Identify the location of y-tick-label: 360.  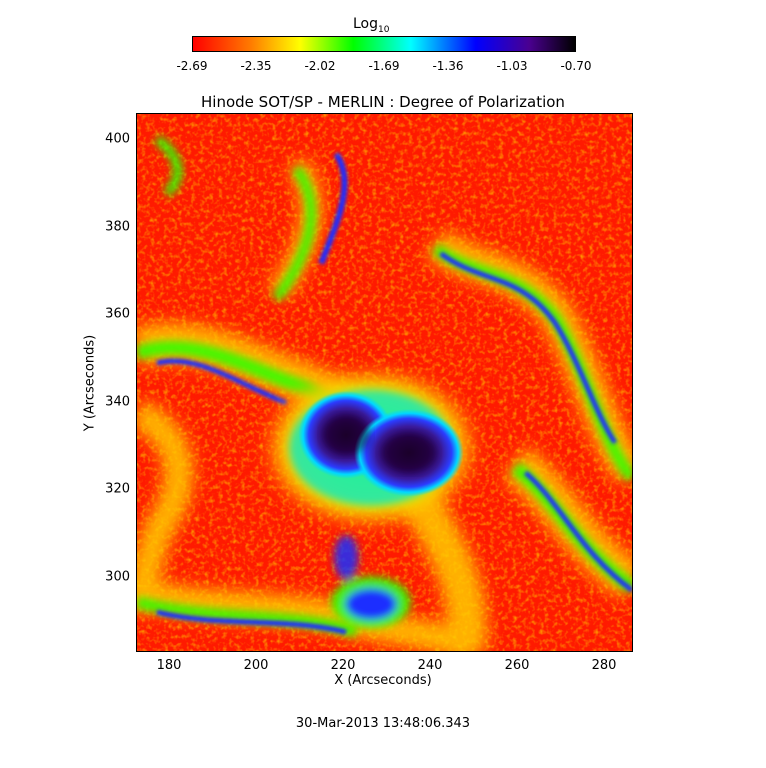
(117, 314).